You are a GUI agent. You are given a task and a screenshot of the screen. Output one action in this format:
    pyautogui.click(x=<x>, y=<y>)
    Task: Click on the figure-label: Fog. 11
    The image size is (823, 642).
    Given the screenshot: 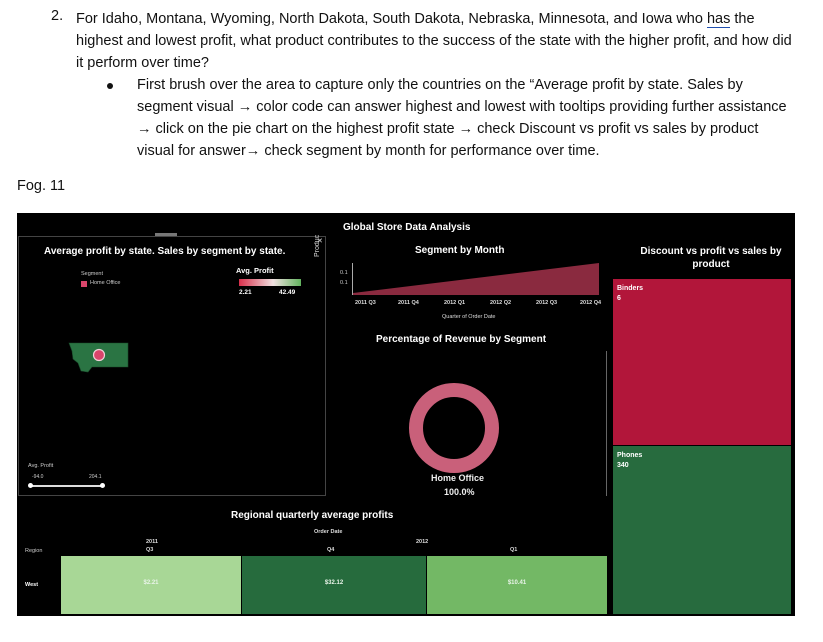 What is the action you would take?
    pyautogui.click(x=41, y=186)
    